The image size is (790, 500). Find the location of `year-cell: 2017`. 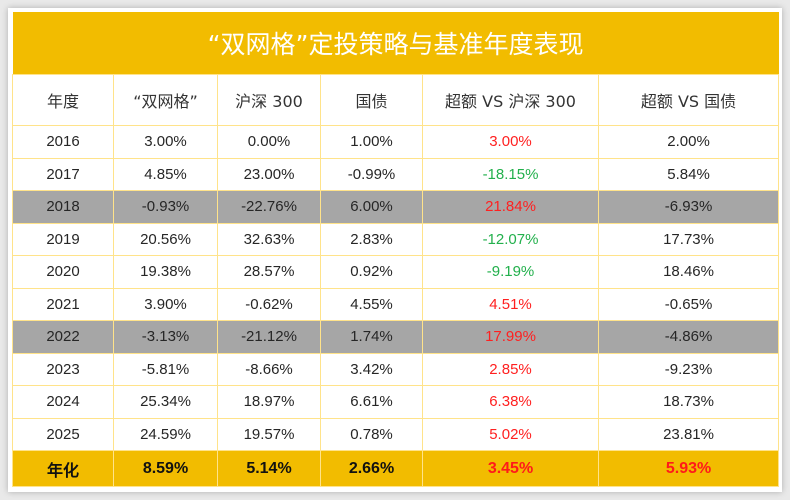

year-cell: 2017 is located at coordinates (63, 174).